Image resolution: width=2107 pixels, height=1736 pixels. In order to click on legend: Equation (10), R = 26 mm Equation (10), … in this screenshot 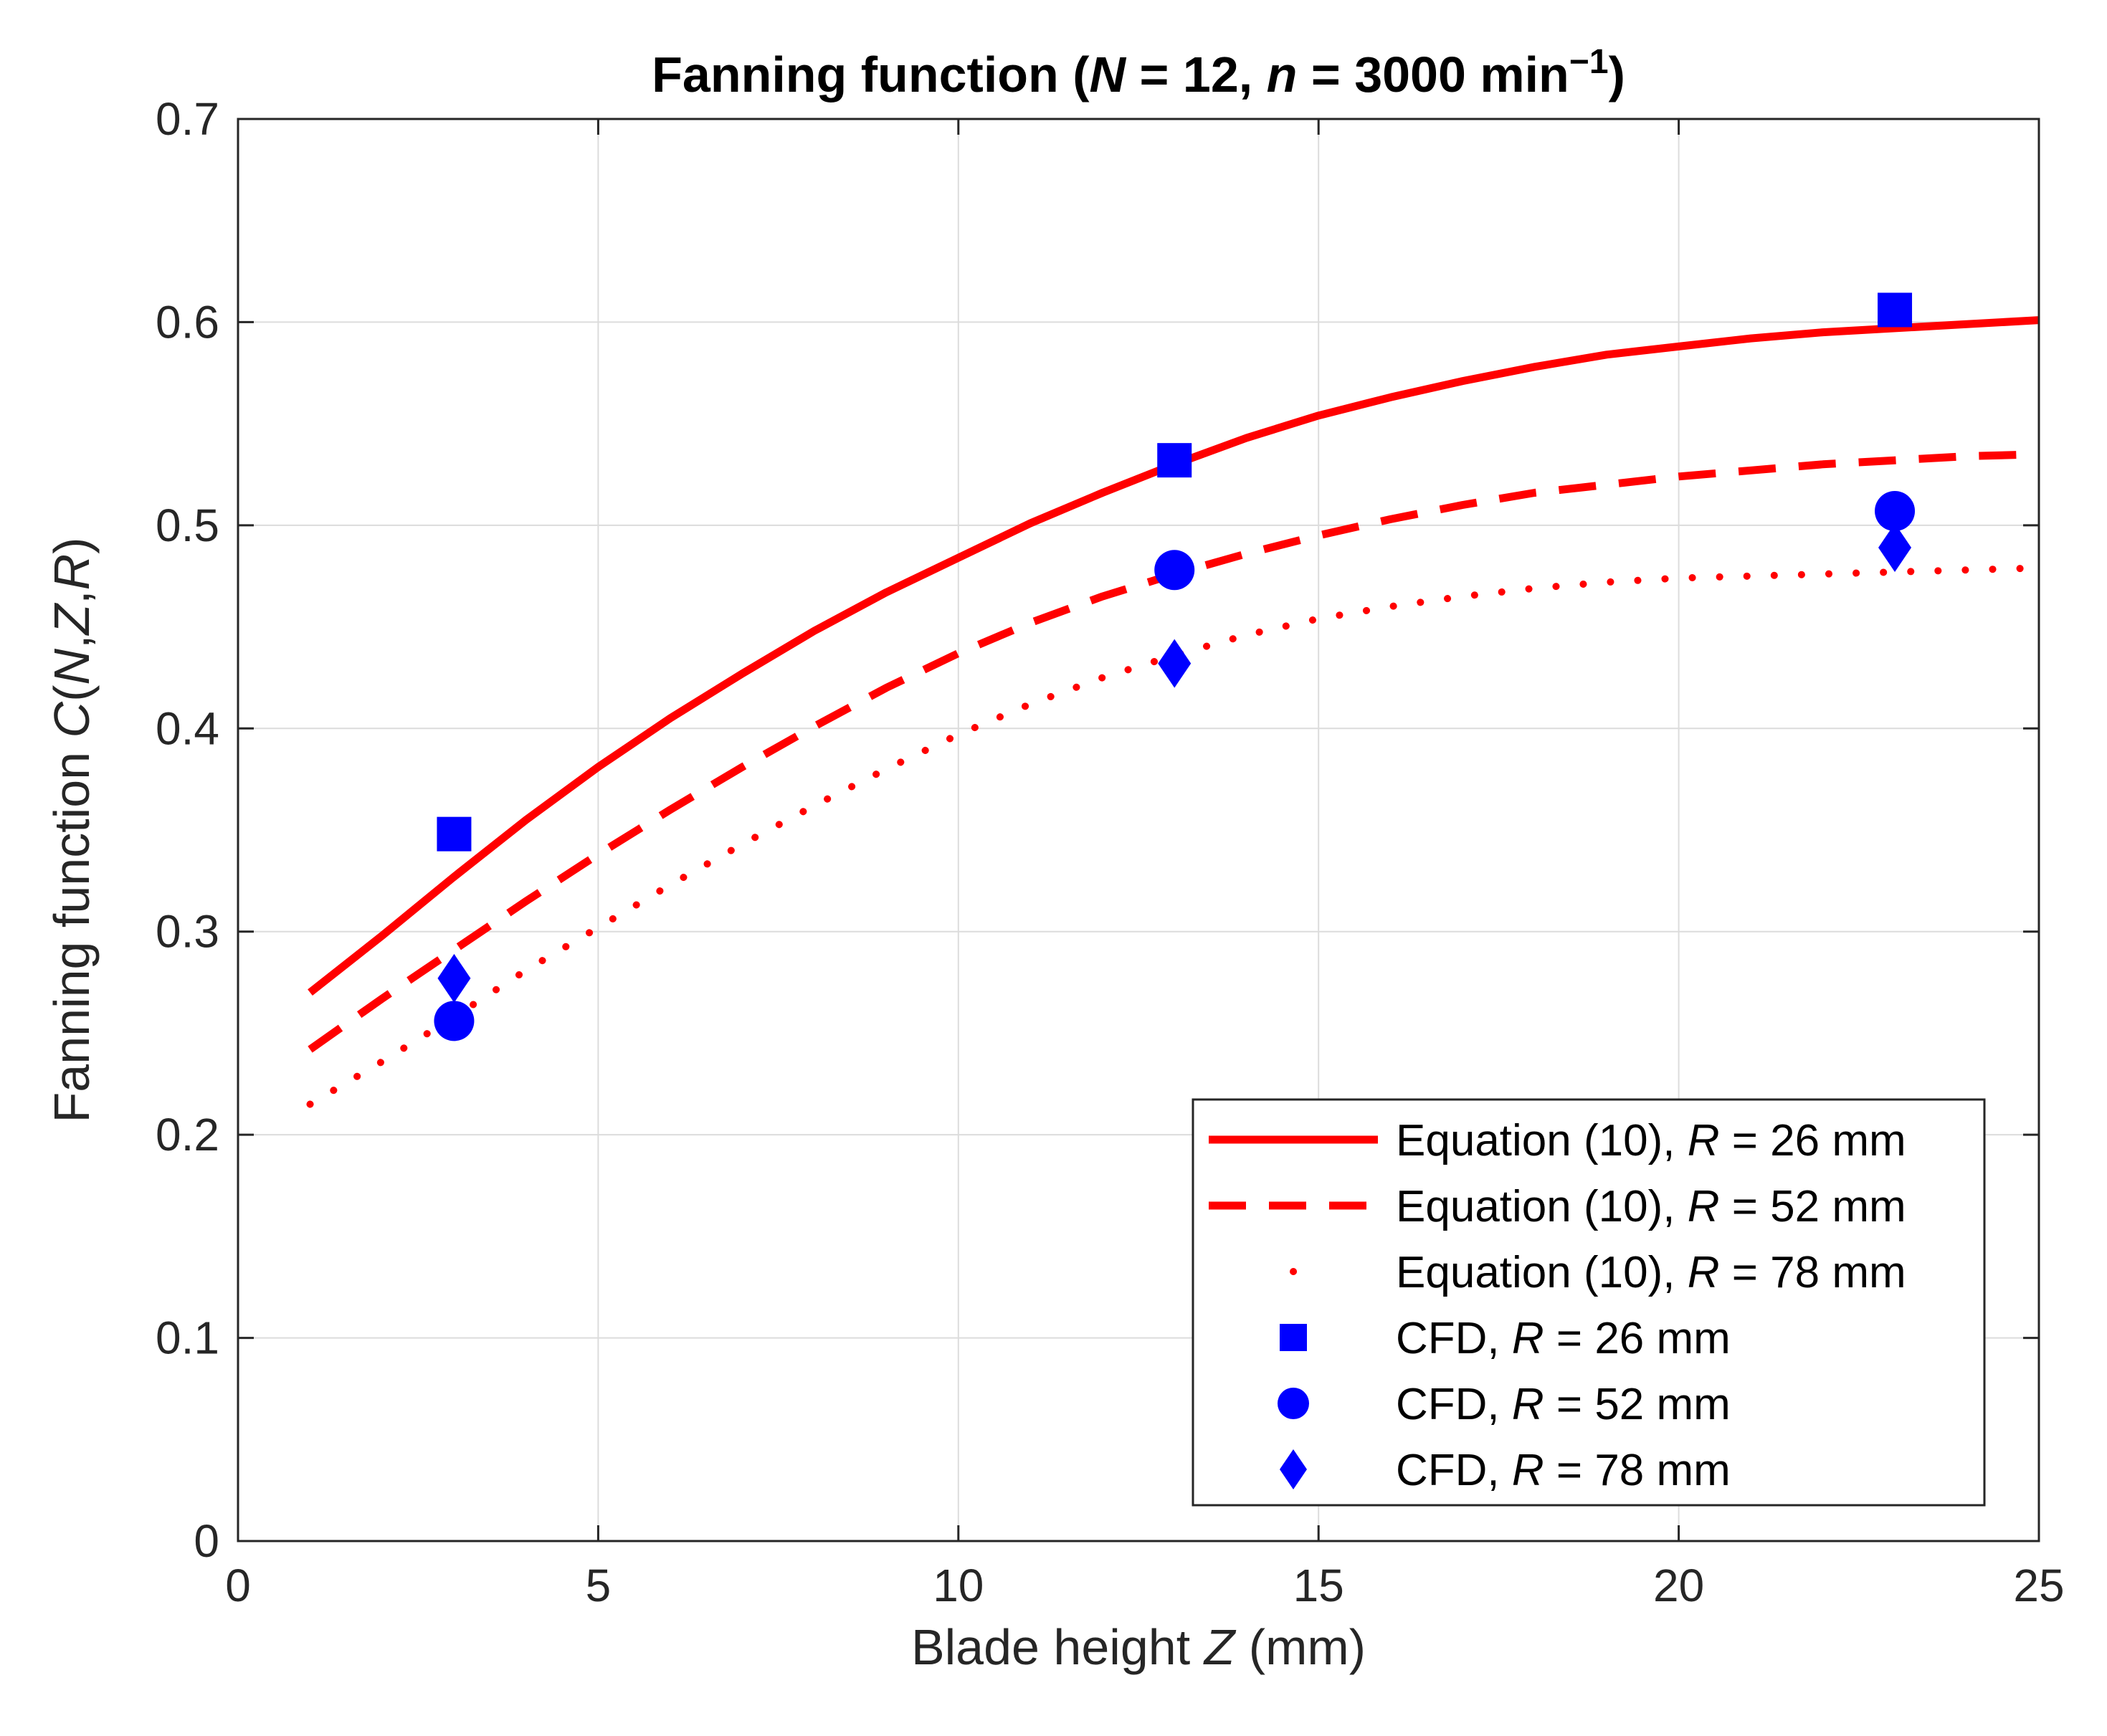, I will do `click(1589, 1302)`.